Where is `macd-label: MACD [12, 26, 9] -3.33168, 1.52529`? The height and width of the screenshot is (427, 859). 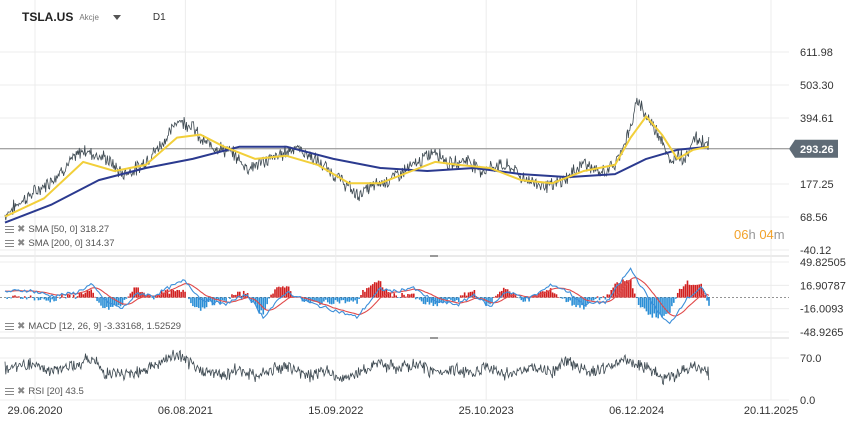
macd-label: MACD [12, 26, 9] -3.33168, 1.52529 is located at coordinates (105, 326).